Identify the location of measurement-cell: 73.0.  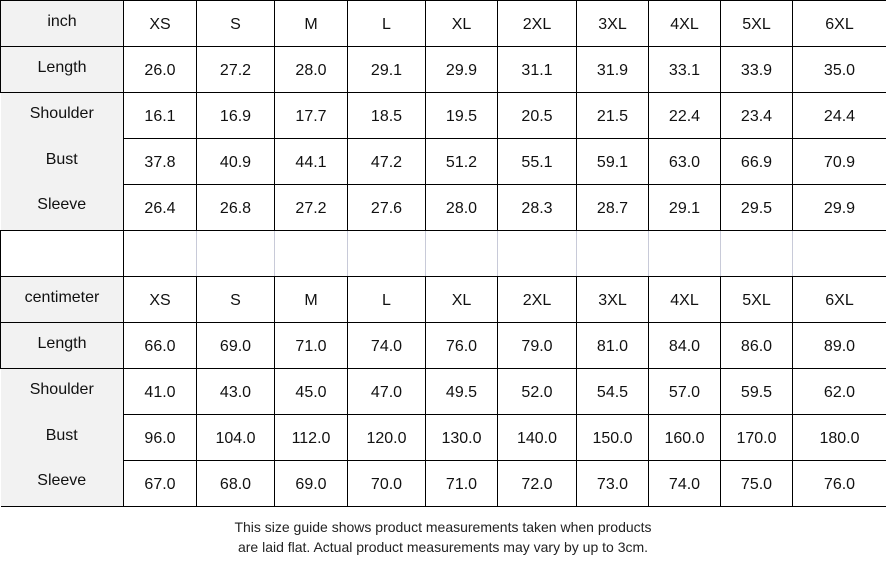
(613, 484).